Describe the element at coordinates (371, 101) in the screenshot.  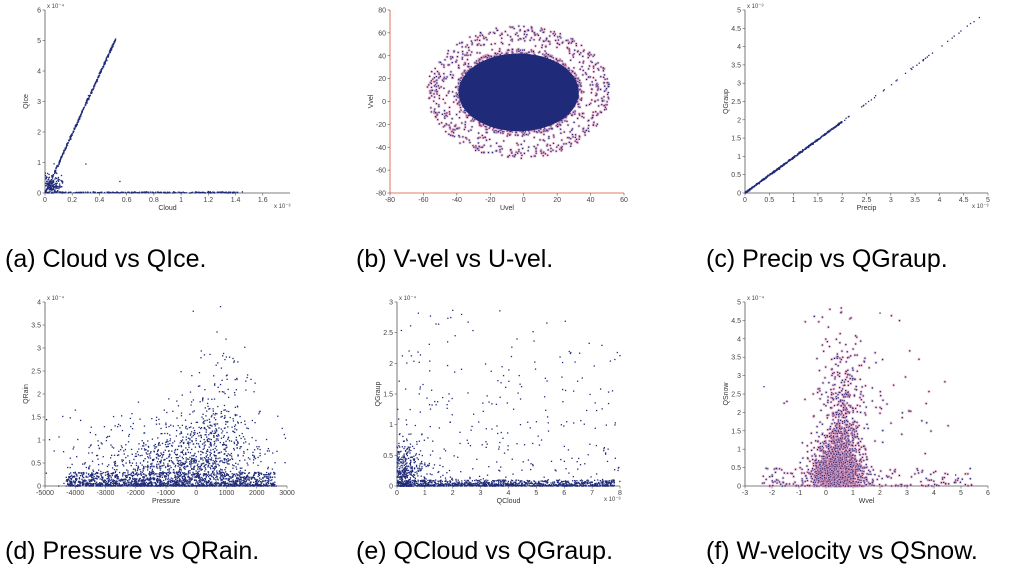
I see `y-axis-label: Vvel` at that location.